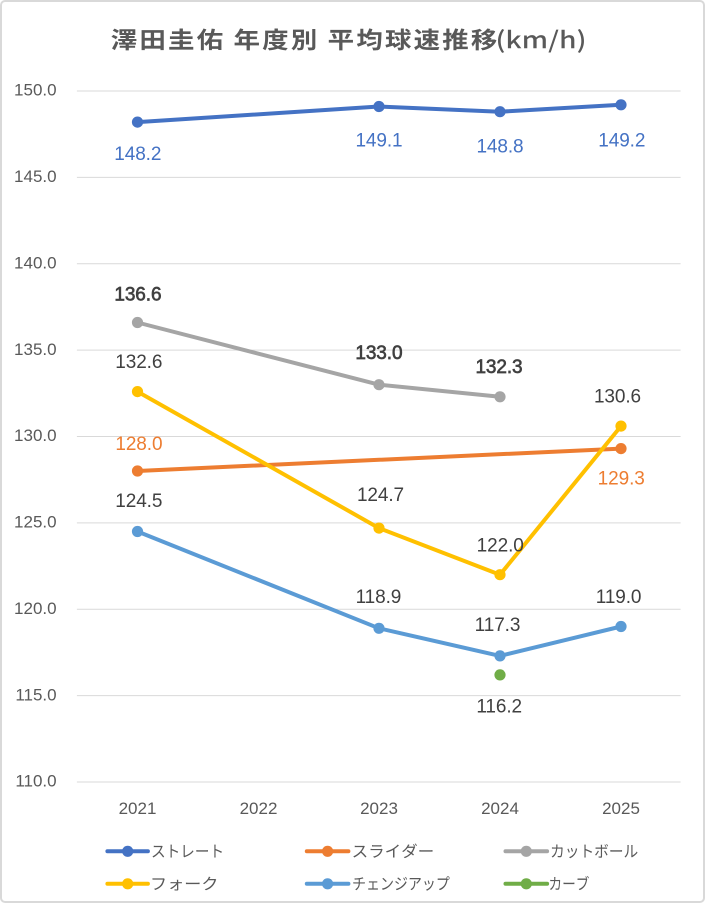  I want to click on svg-text: 120.0, so click(35, 608).